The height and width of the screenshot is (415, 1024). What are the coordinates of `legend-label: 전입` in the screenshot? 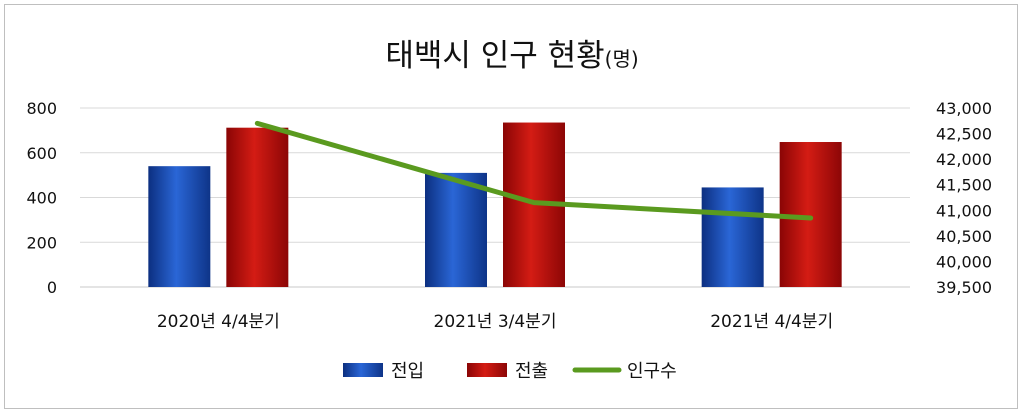 It's located at (407, 371).